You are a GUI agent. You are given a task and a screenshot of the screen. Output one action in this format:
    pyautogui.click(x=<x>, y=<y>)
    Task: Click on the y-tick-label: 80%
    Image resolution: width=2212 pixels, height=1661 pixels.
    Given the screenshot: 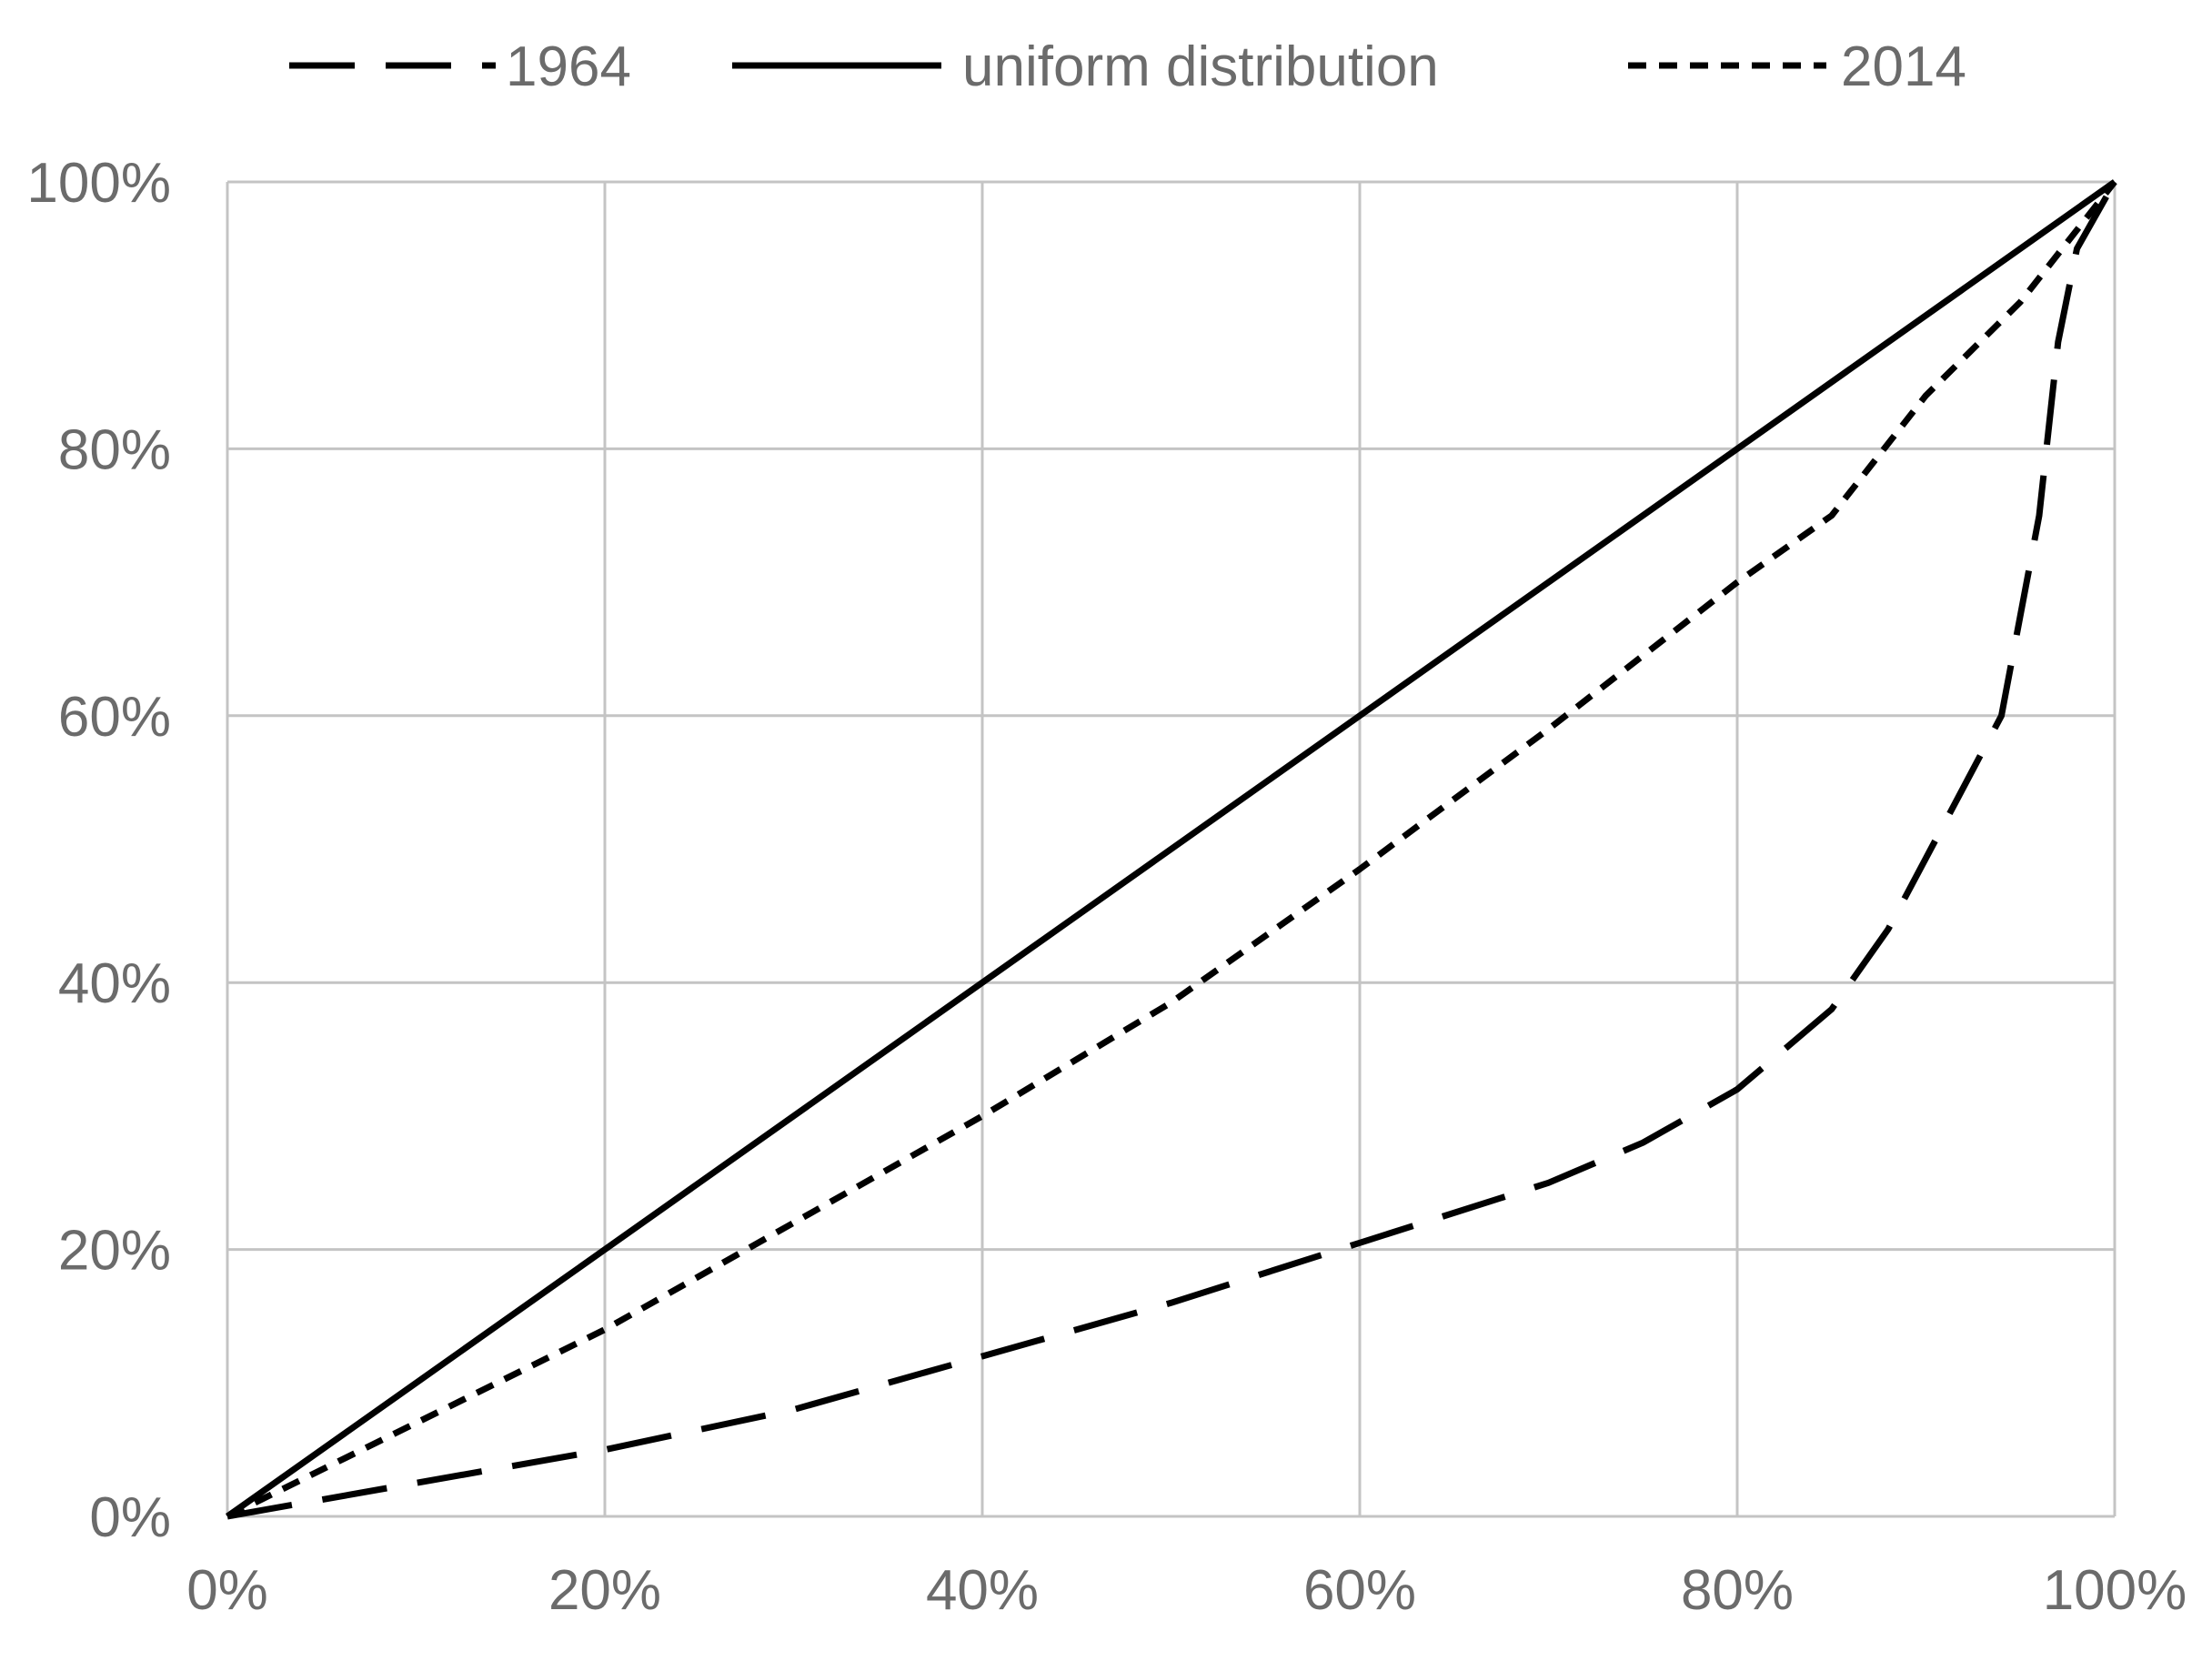 What is the action you would take?
    pyautogui.click(x=114, y=449)
    